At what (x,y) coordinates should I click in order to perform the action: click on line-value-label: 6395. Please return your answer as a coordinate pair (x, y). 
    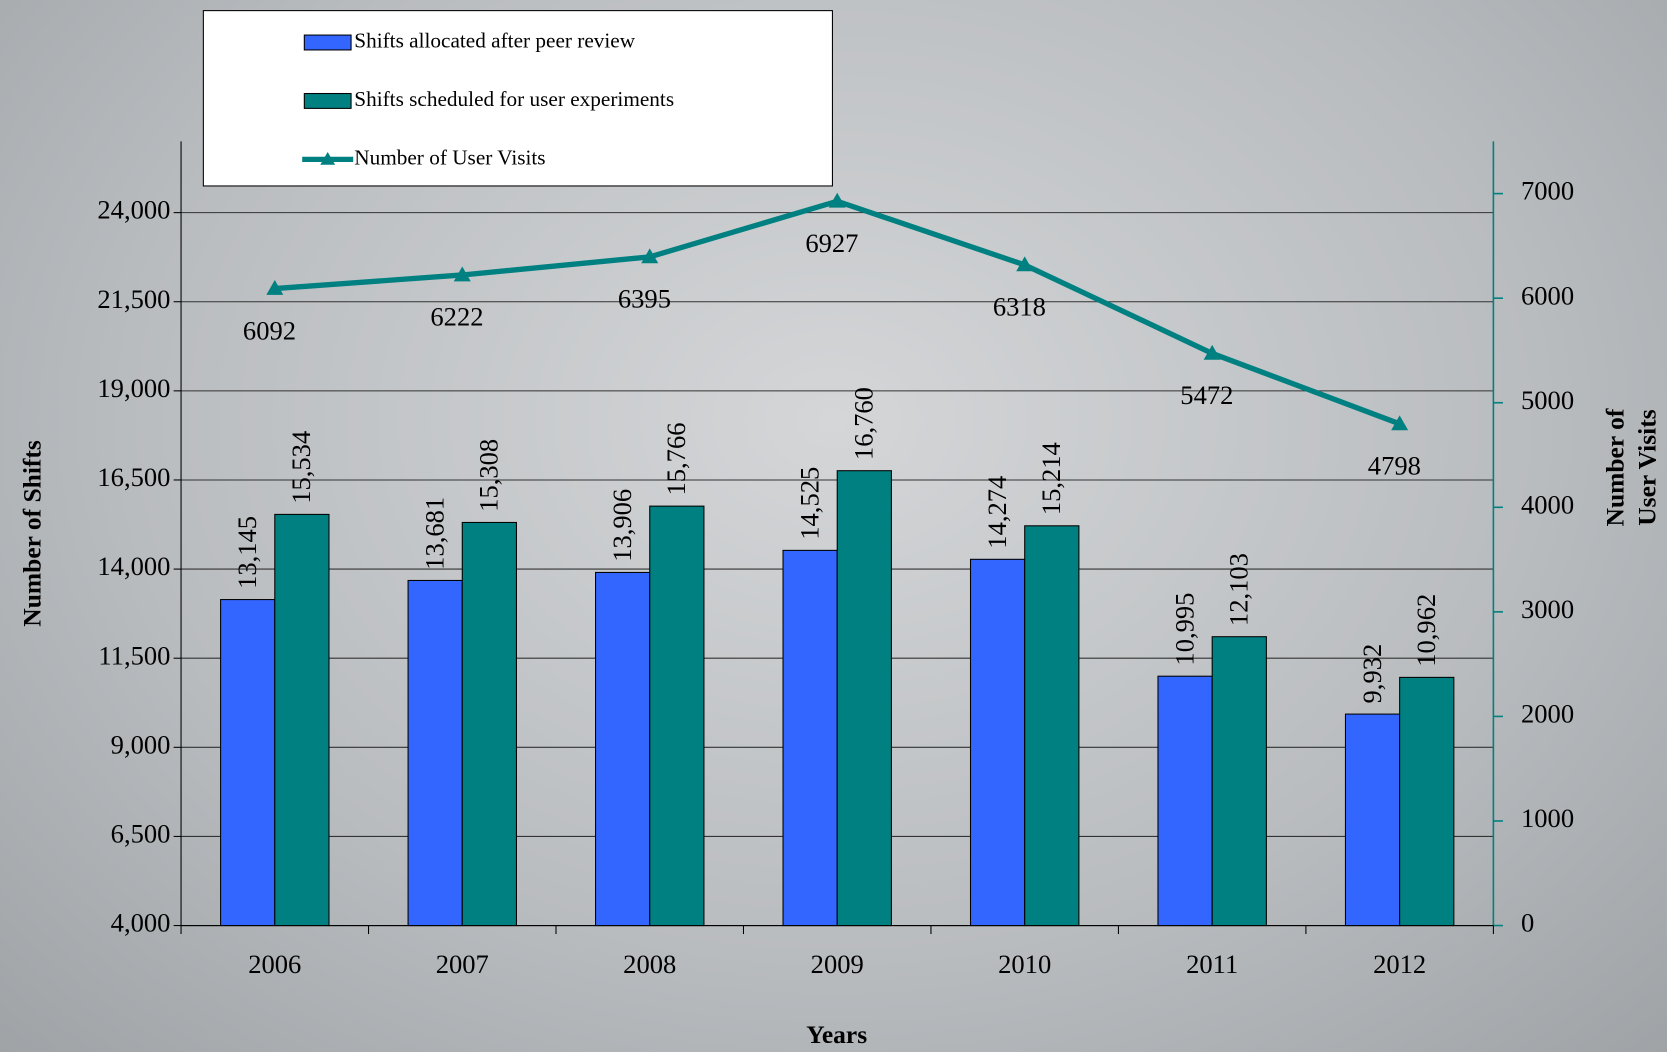
    Looking at the image, I should click on (644, 299).